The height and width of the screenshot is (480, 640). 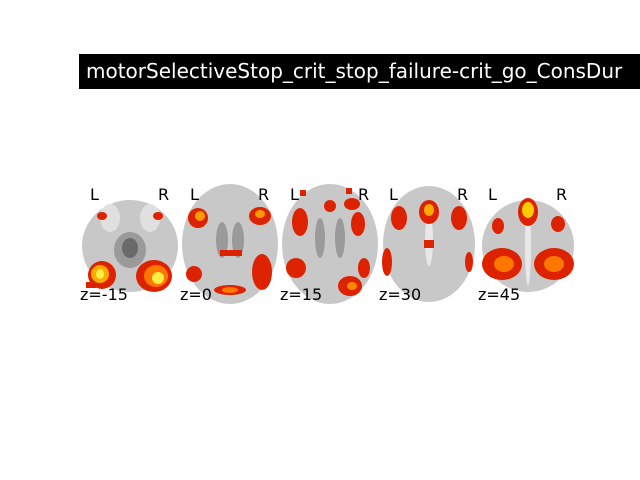 I want to click on slice-z-label: z=0, so click(x=196, y=294).